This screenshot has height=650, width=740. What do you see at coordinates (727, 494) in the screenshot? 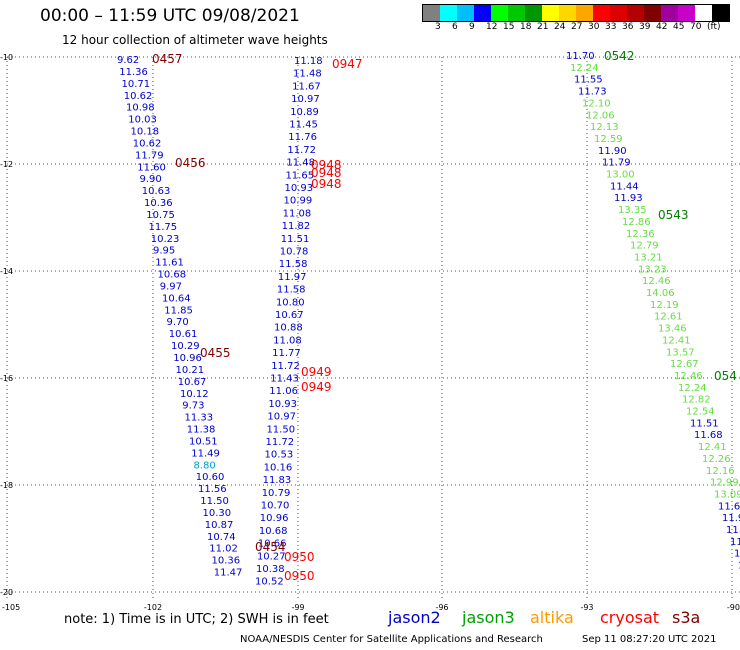
I see `wave-height-value: 13.09` at bounding box center [727, 494].